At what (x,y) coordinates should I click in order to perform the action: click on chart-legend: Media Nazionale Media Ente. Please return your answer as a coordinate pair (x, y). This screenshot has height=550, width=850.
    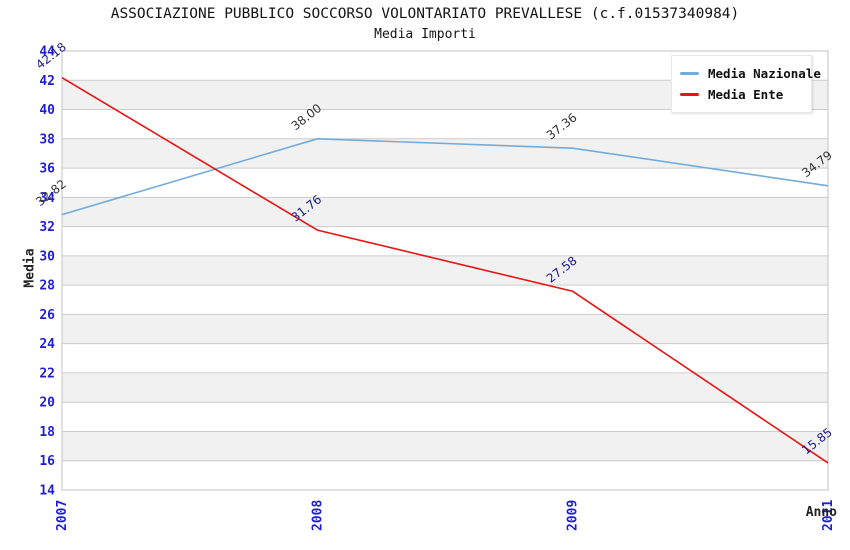
    Looking at the image, I should click on (746, 84).